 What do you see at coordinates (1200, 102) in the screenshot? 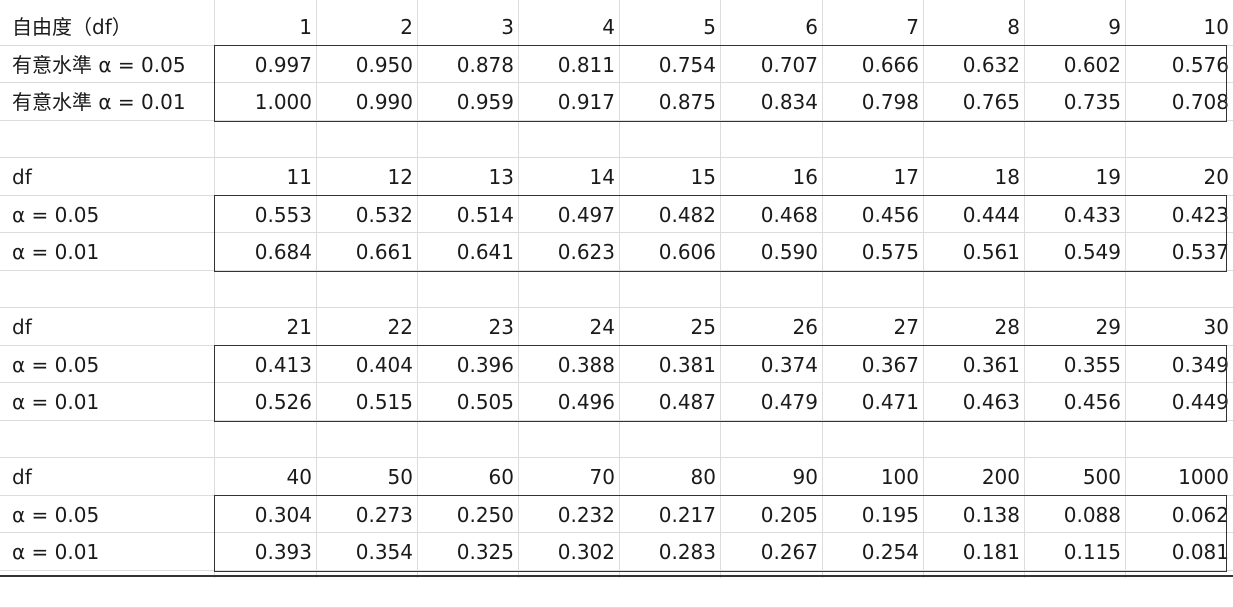
I see `alpha-001-value-cell: 0.708` at bounding box center [1200, 102].